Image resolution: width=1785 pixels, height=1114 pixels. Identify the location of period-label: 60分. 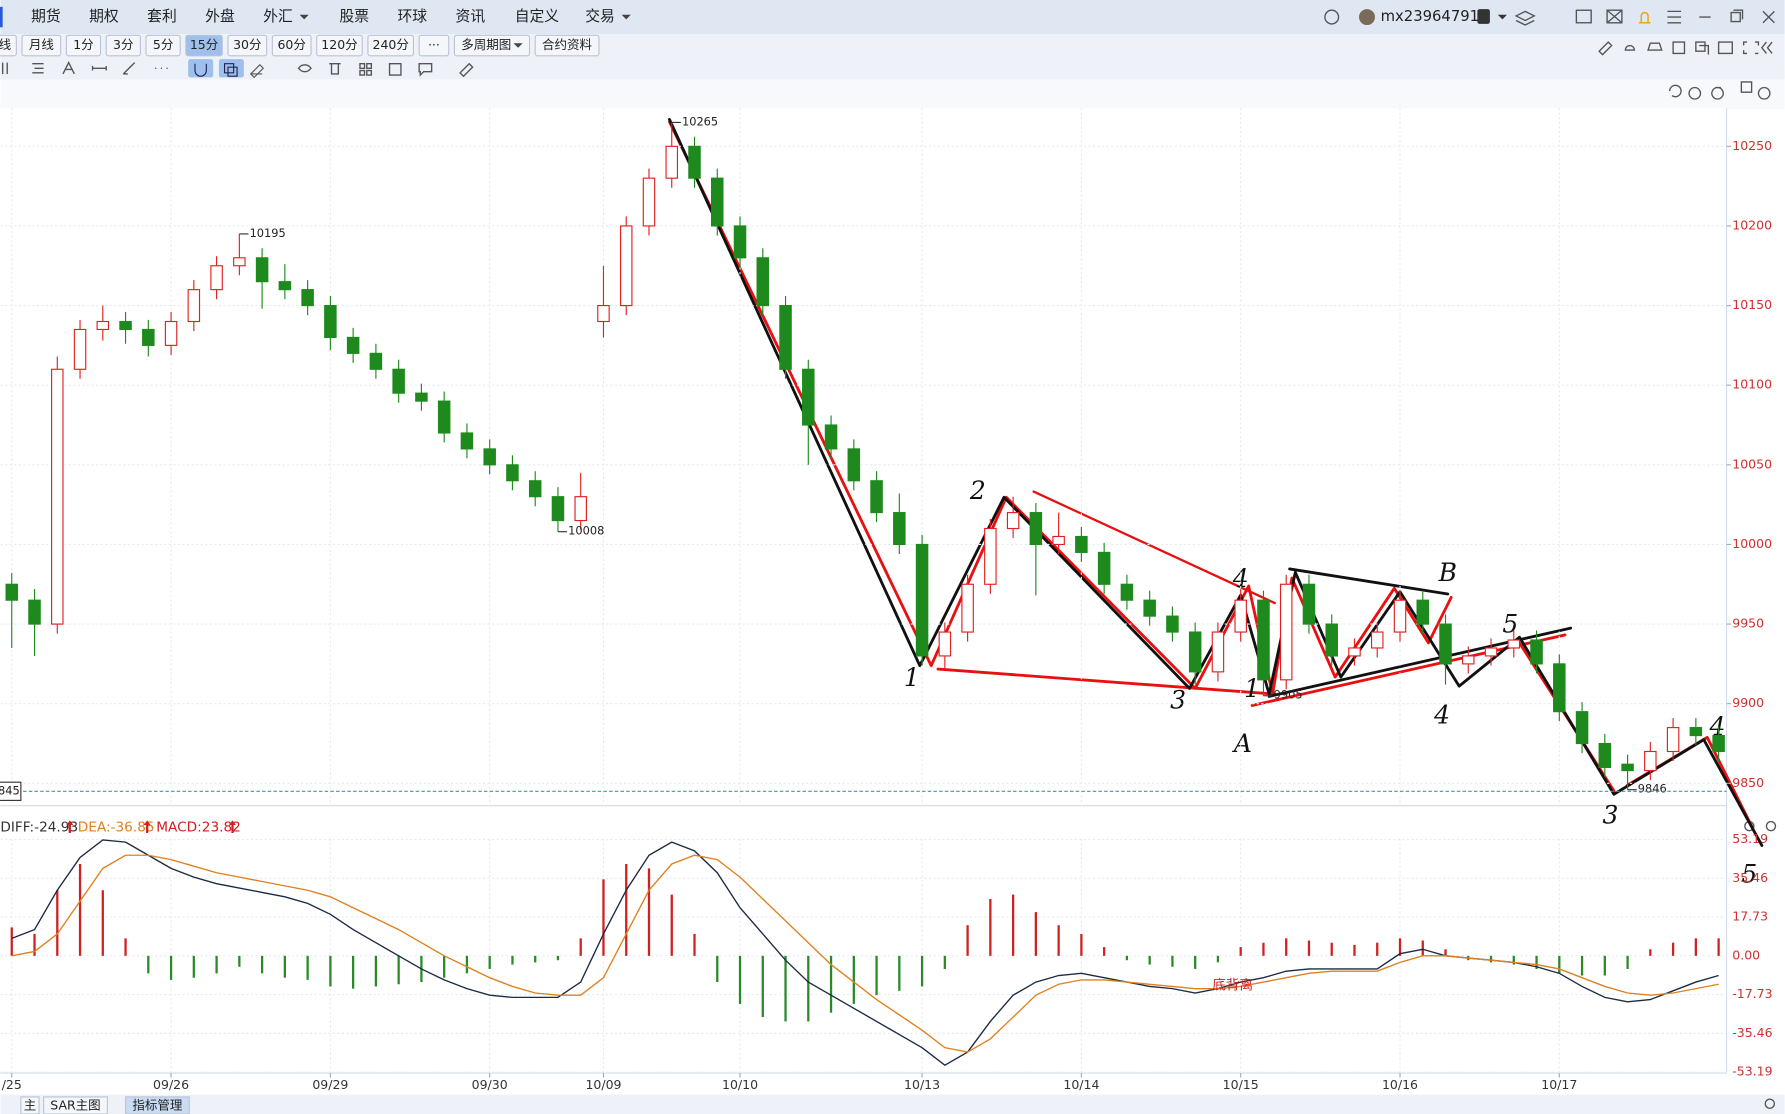
(291, 44).